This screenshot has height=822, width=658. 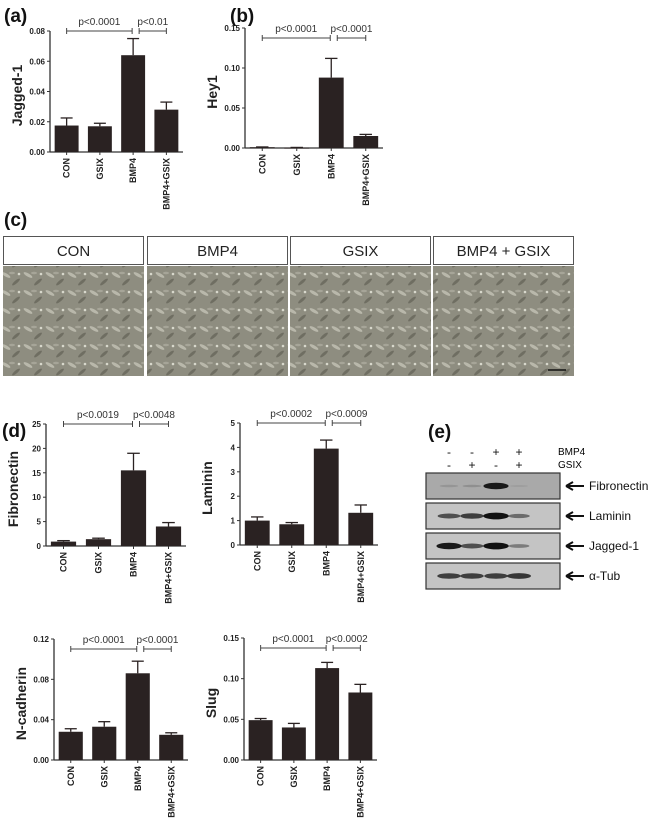 I want to click on micrograph-panel: CON, so click(x=73, y=306).